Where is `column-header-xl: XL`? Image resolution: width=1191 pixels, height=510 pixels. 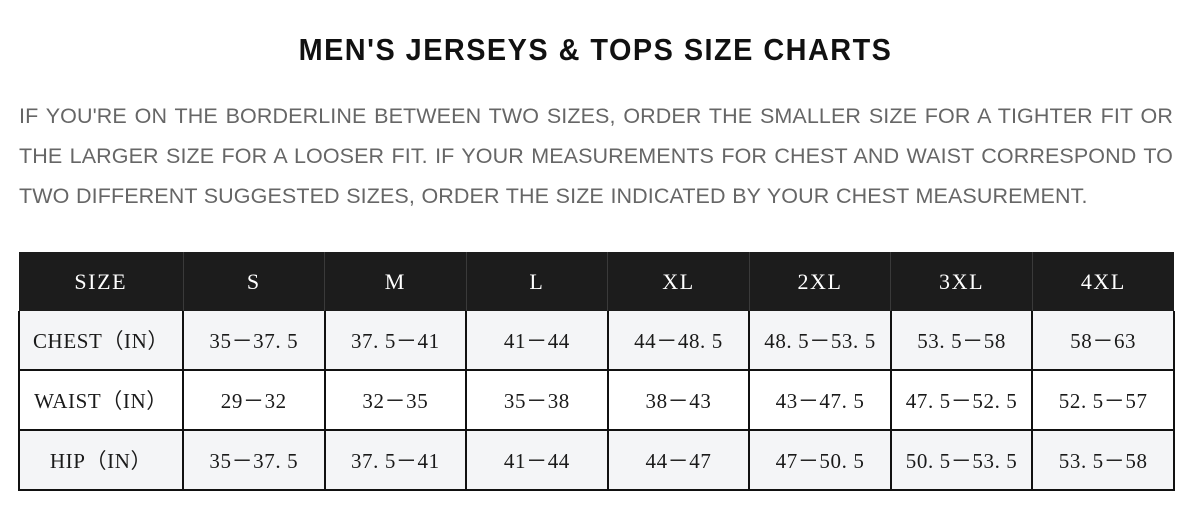
column-header-xl: XL is located at coordinates (678, 281).